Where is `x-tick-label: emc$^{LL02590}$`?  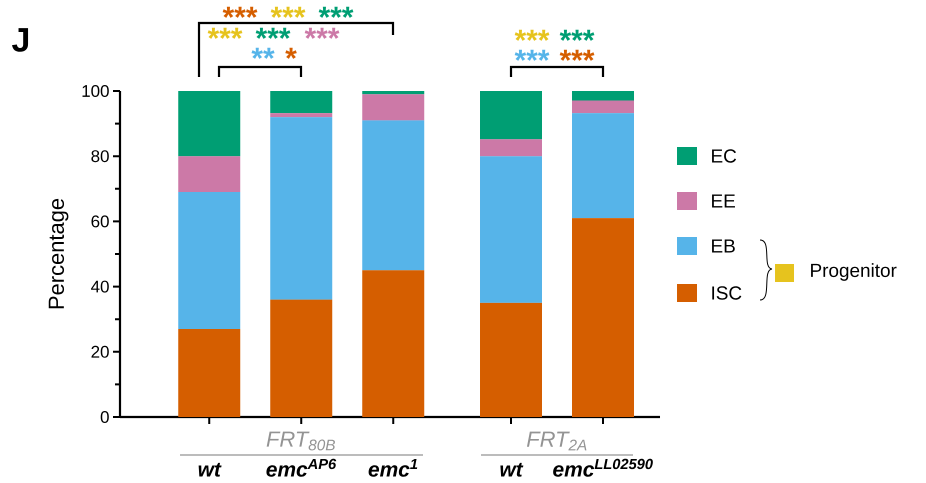 x-tick-label: emc$^{LL02590}$ is located at coordinates (603, 467).